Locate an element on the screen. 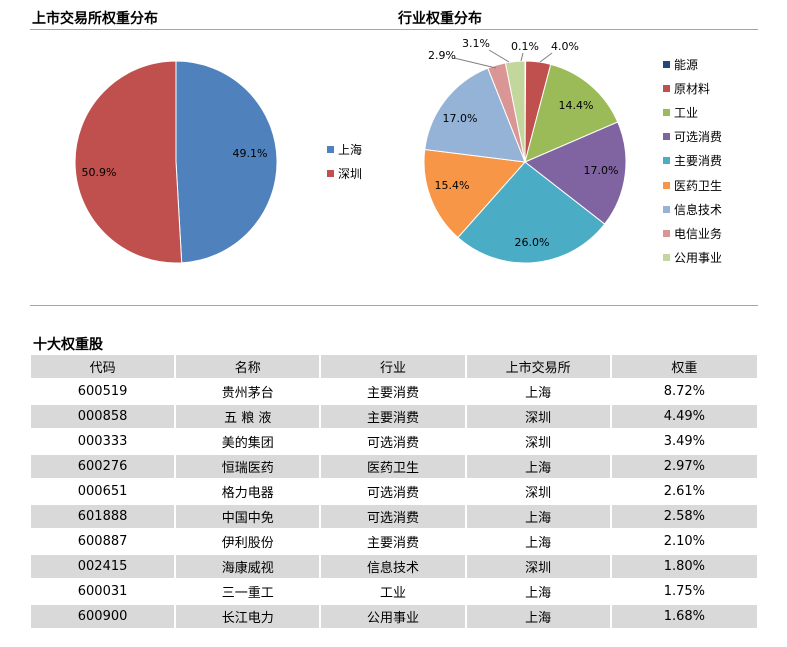  cell-industry: 医药卫生 is located at coordinates (394, 467).